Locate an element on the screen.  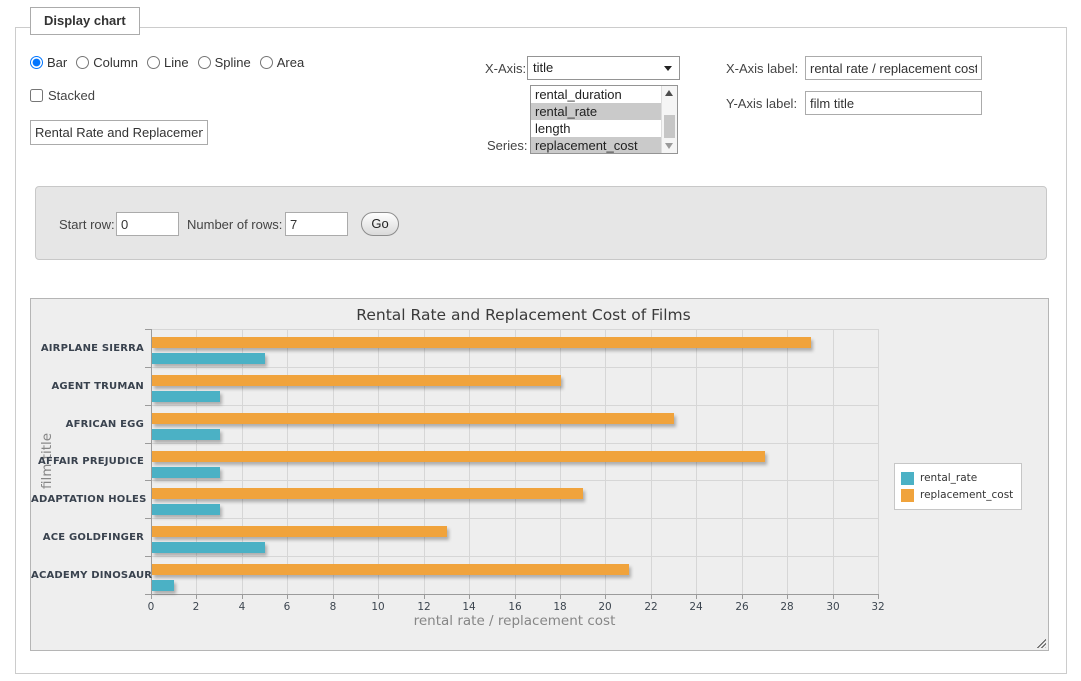
x-tick-label: 18 is located at coordinates (560, 607).